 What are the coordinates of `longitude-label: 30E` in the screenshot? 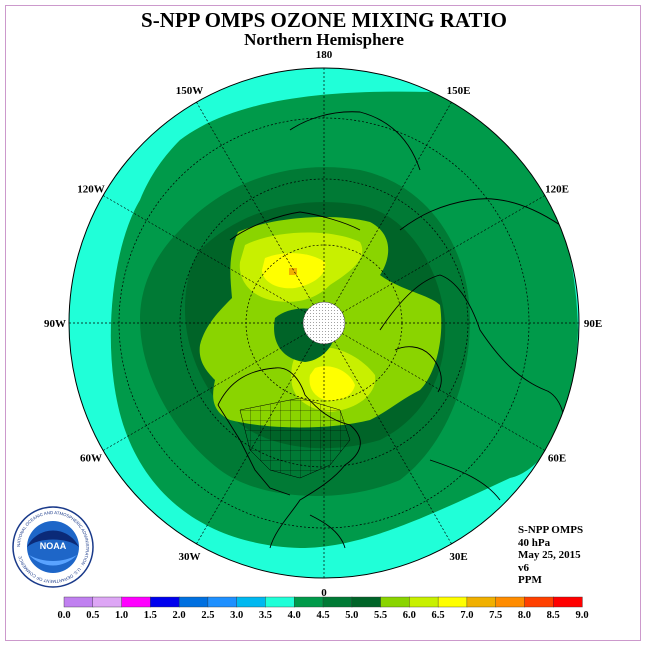 It's located at (458, 557).